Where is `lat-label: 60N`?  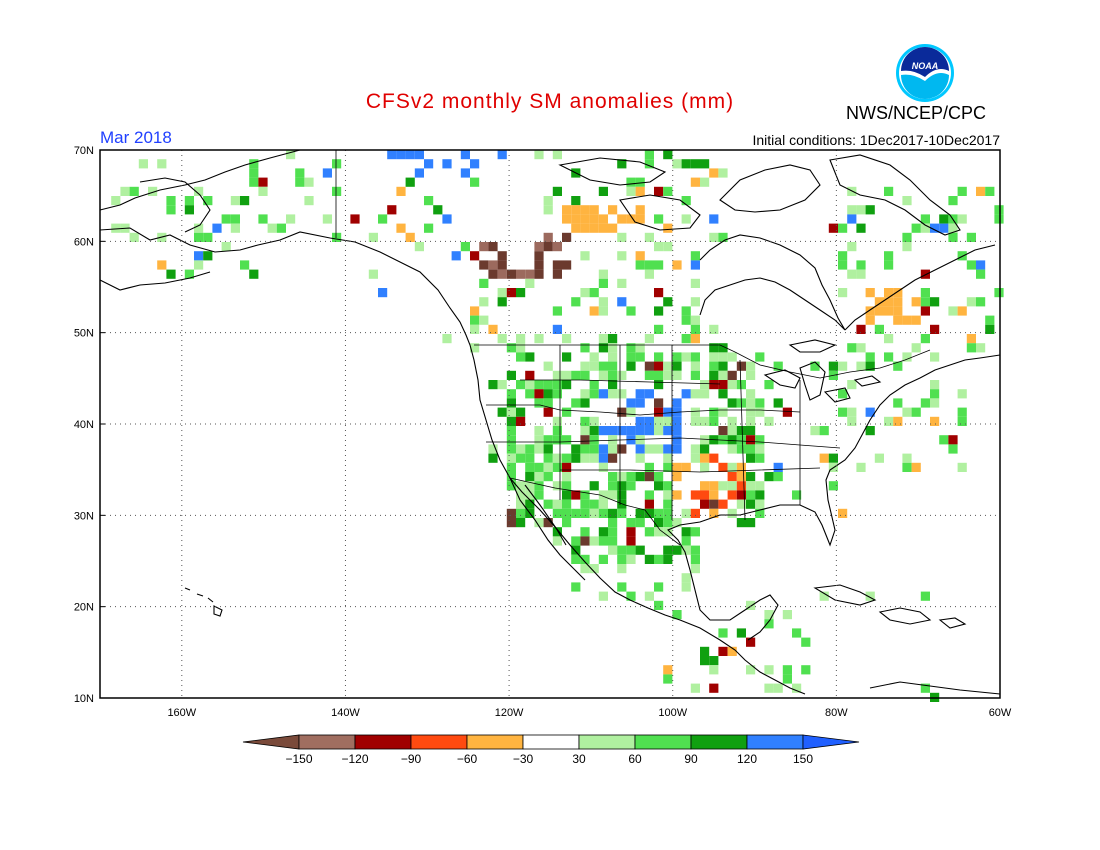
lat-label: 60N is located at coordinates (84, 242).